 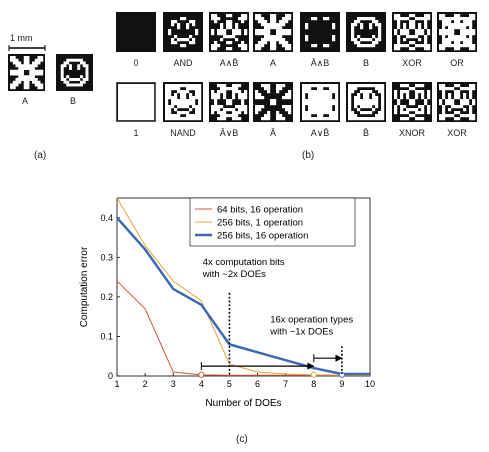 I want to click on pattern-a-thumbnail, so click(x=26, y=72).